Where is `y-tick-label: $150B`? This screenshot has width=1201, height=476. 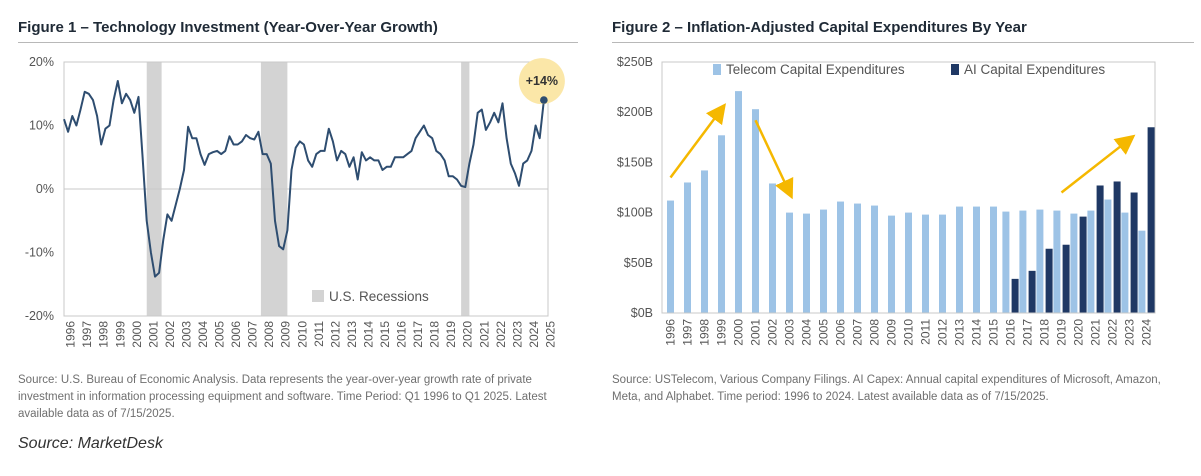
y-tick-label: $150B is located at coordinates (635, 162).